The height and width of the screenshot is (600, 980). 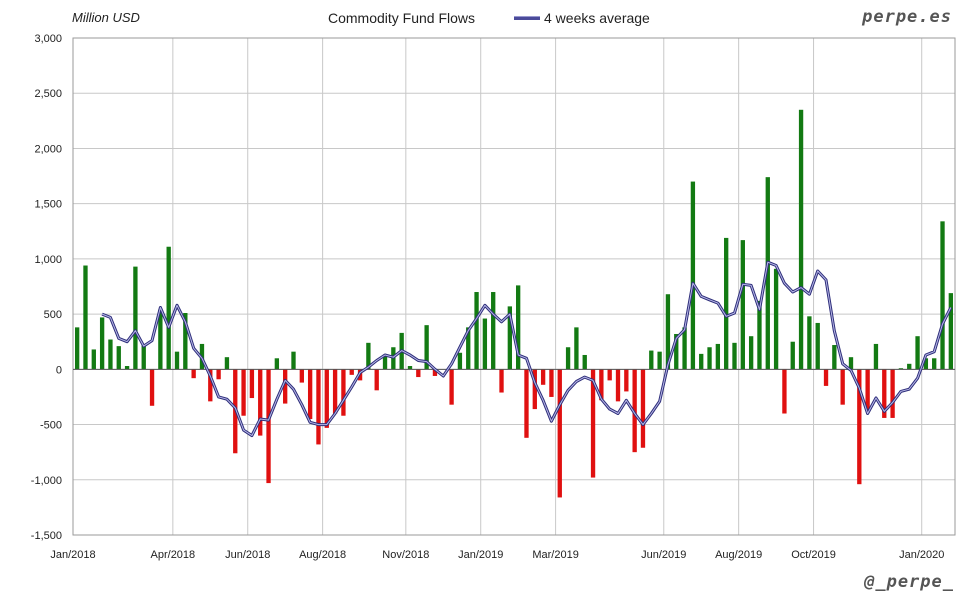 I want to click on y-tick-label: -500, so click(x=51, y=426).